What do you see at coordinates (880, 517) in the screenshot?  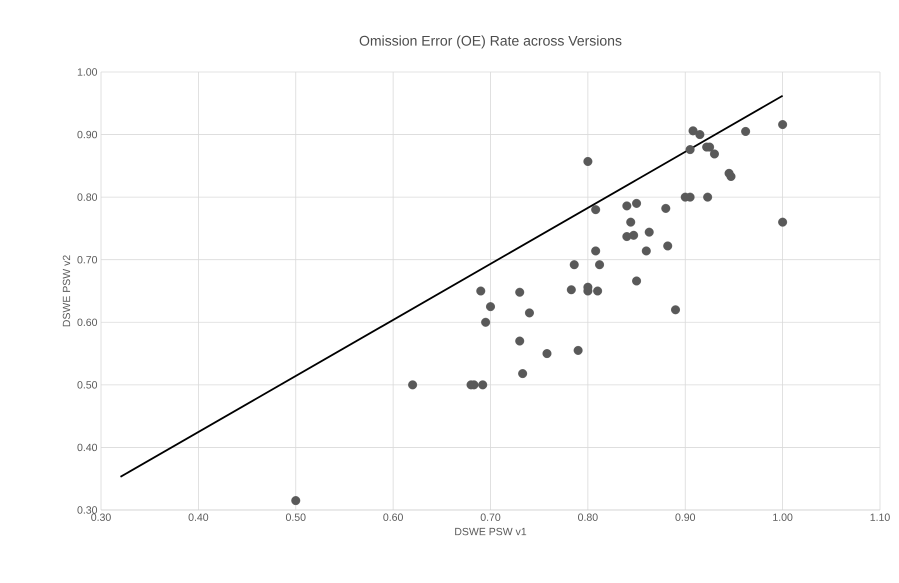 I see `x-tick-label: 1.10` at bounding box center [880, 517].